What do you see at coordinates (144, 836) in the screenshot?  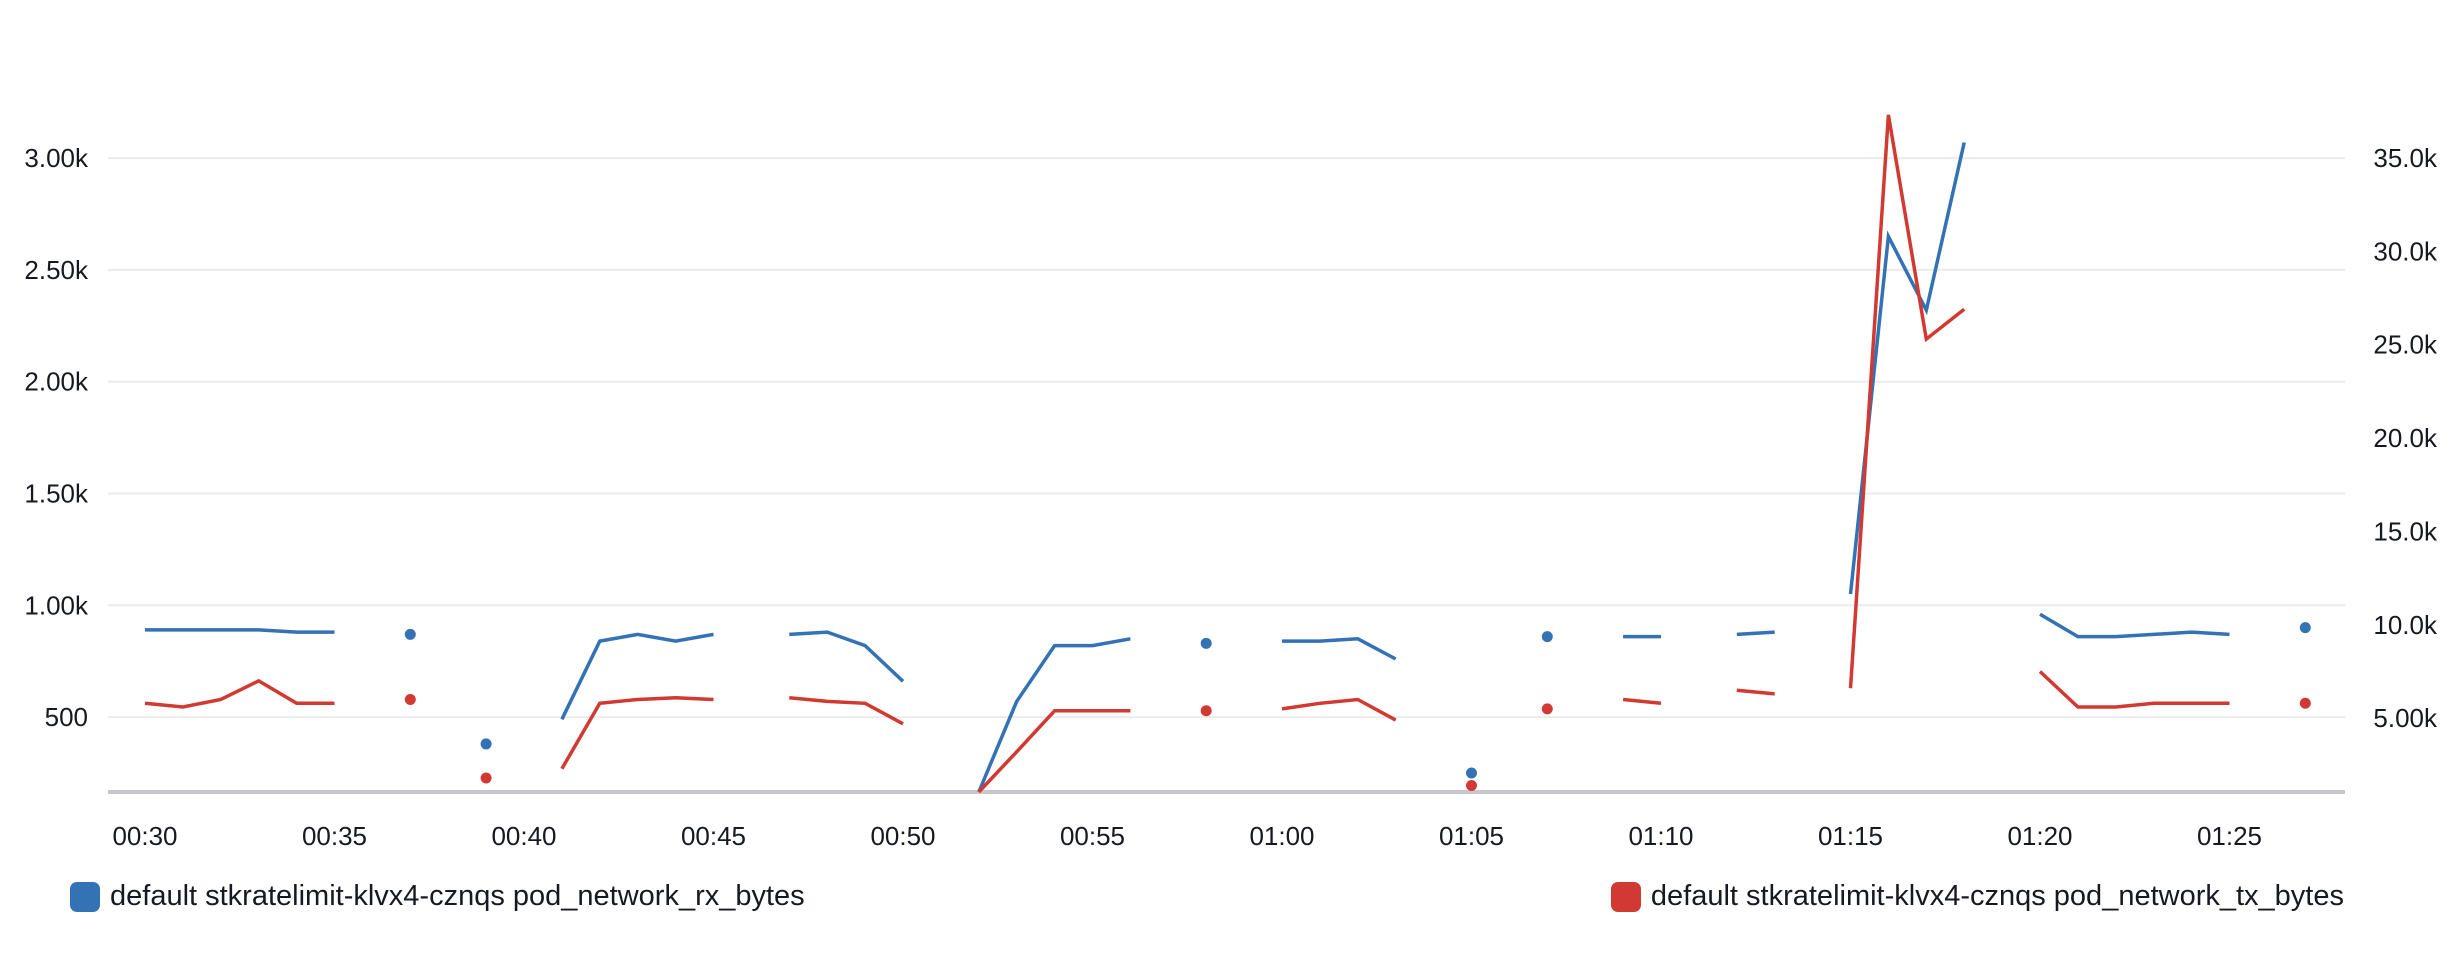 I see `x-tick-label: 00:30` at bounding box center [144, 836].